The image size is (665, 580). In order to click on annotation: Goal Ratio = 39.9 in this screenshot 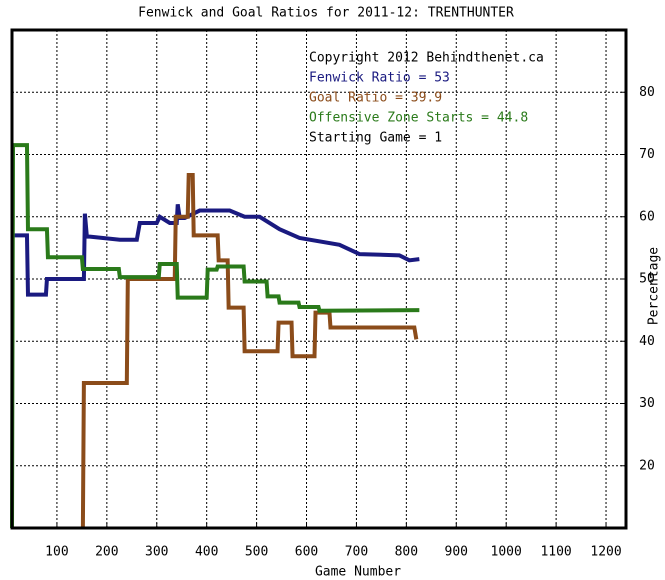, I will do `click(375, 98)`.